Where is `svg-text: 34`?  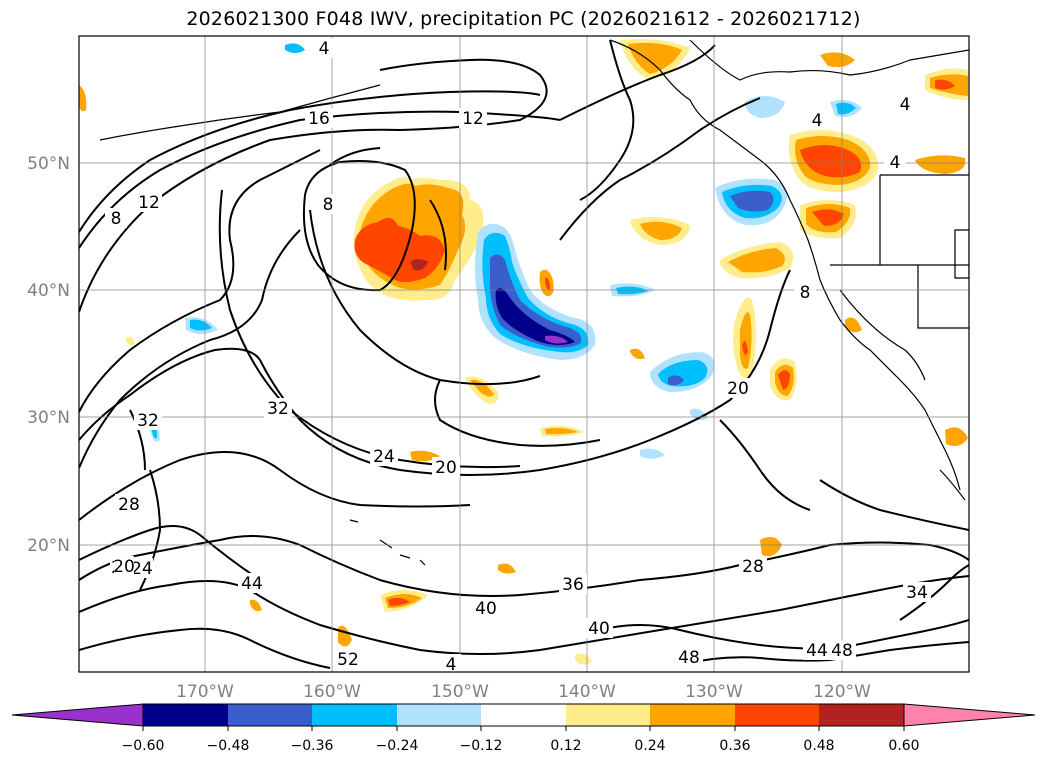
svg-text: 34 is located at coordinates (917, 593).